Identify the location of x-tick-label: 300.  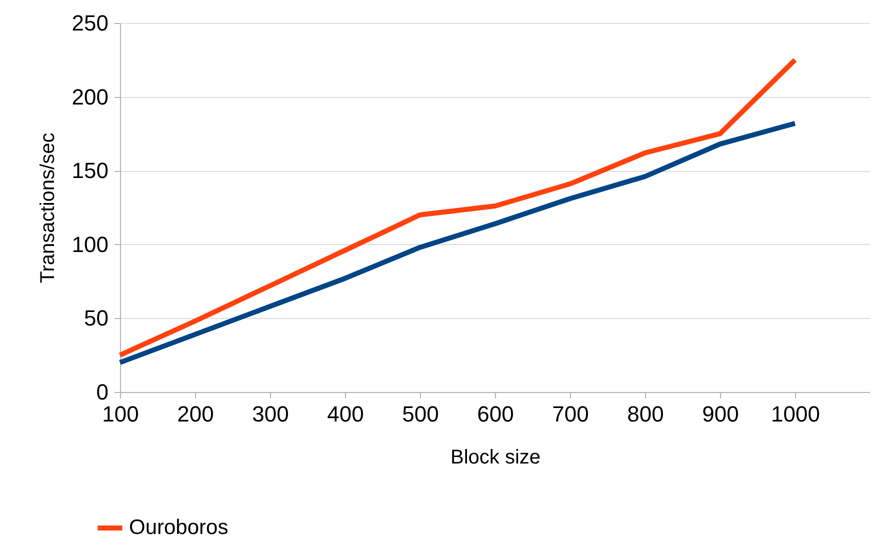
(270, 414).